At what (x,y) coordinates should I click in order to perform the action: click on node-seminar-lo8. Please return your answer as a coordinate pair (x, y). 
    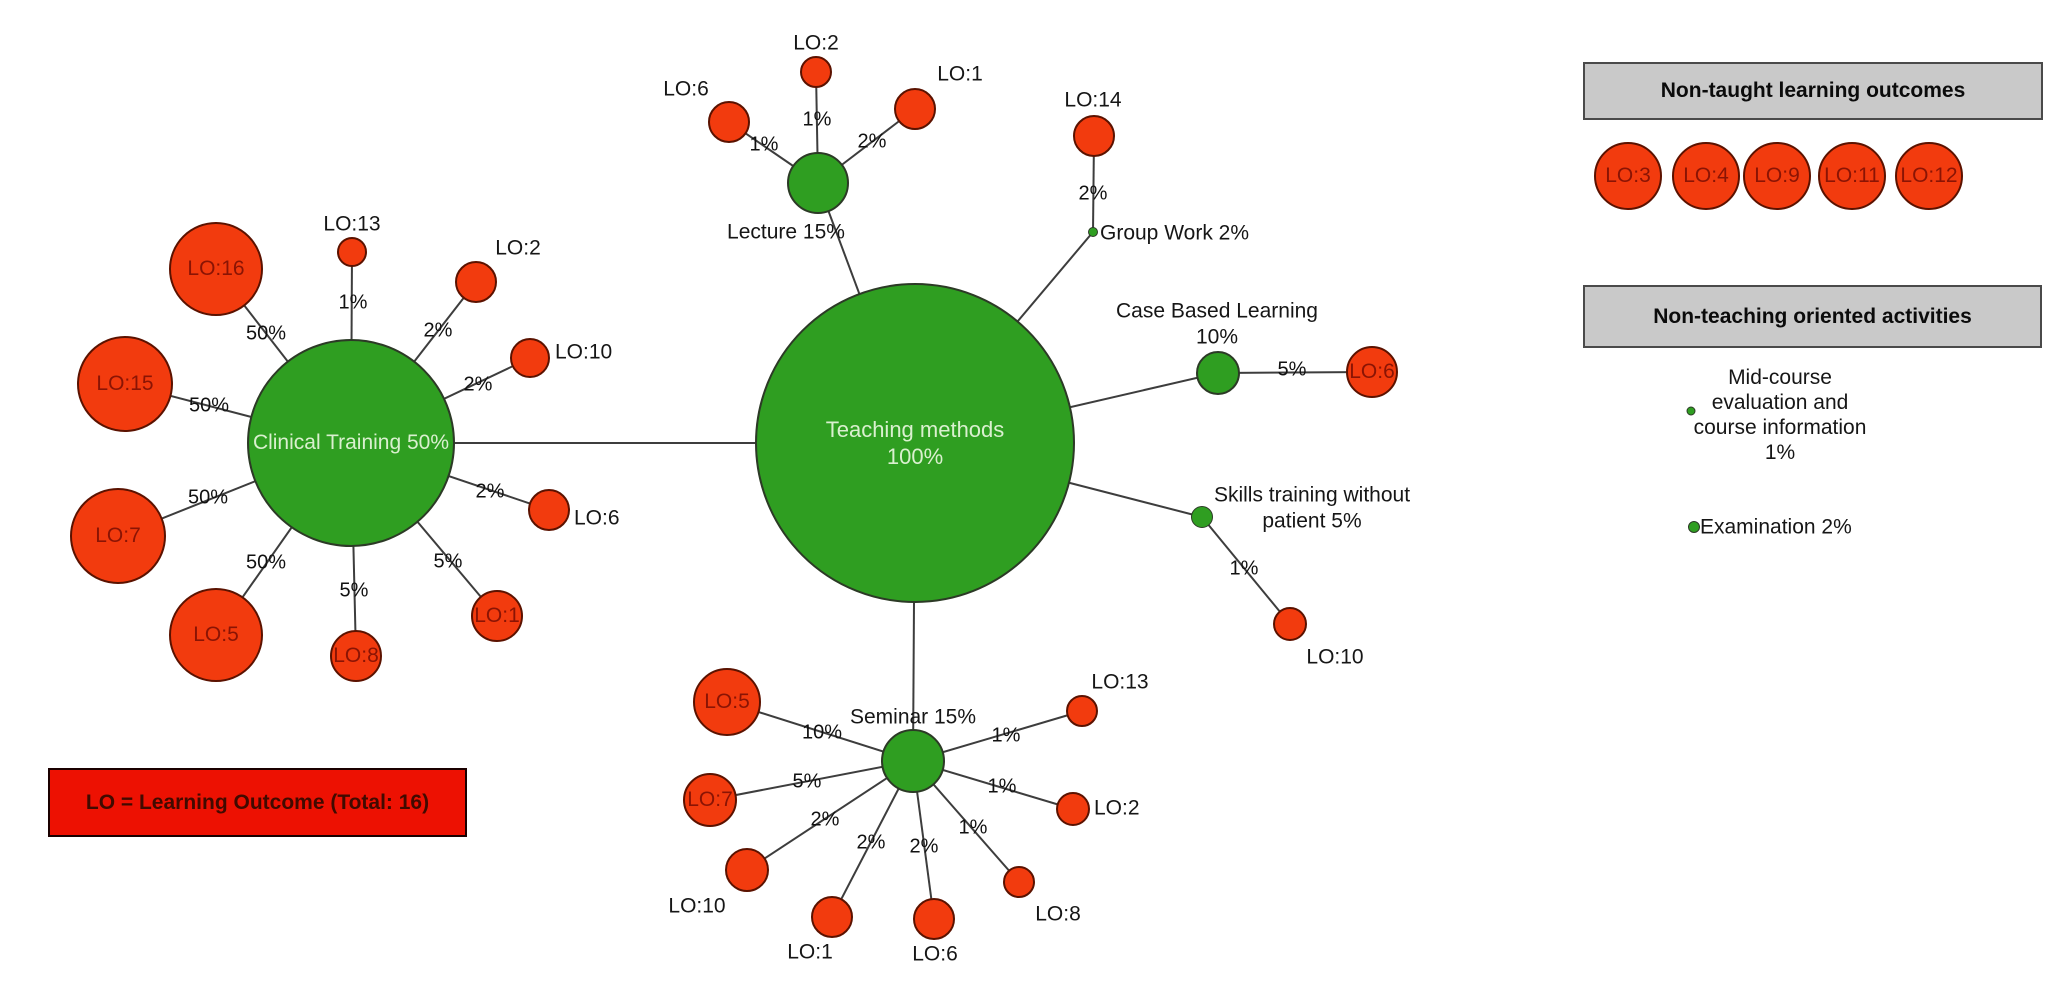
    Looking at the image, I should click on (1019, 882).